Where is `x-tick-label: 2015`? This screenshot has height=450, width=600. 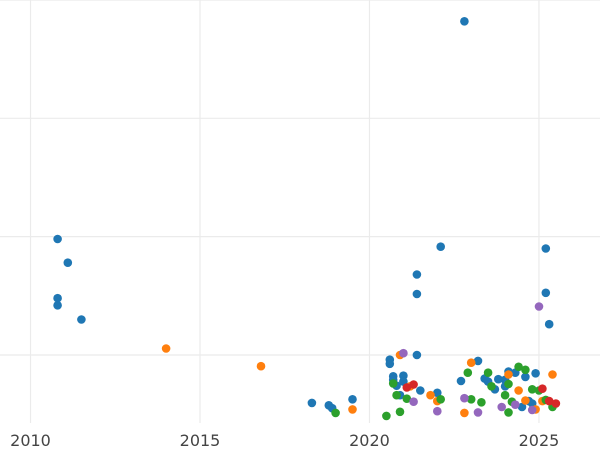 x-tick-label: 2015 is located at coordinates (200, 440).